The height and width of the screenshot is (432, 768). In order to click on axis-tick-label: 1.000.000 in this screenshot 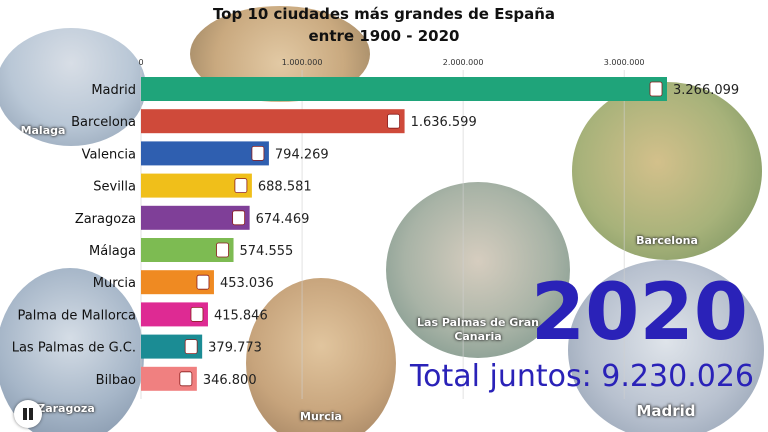, I will do `click(302, 62)`.